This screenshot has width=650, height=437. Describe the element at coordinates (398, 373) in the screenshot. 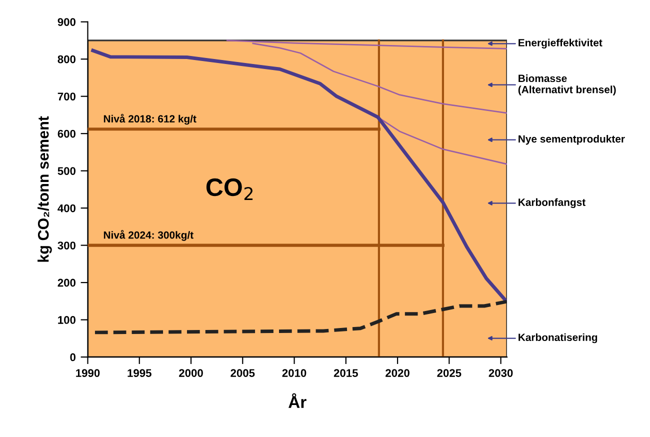

I see `x-tick-label: 2020` at that location.